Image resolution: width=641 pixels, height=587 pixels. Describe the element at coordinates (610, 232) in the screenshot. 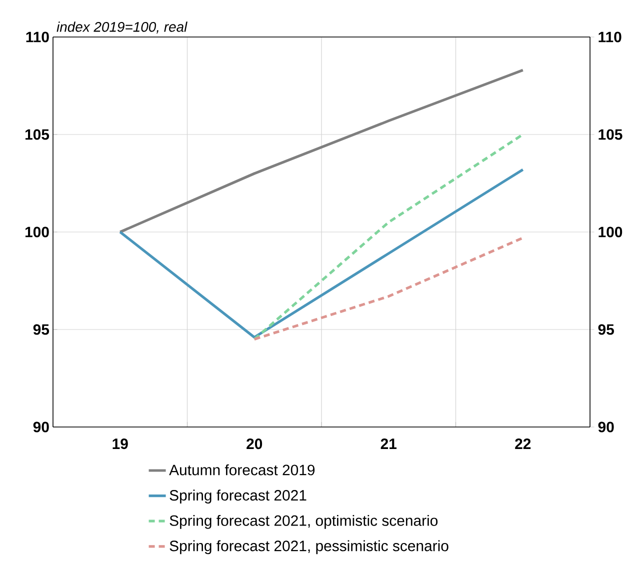

I see `y2-tick-label: 100` at that location.